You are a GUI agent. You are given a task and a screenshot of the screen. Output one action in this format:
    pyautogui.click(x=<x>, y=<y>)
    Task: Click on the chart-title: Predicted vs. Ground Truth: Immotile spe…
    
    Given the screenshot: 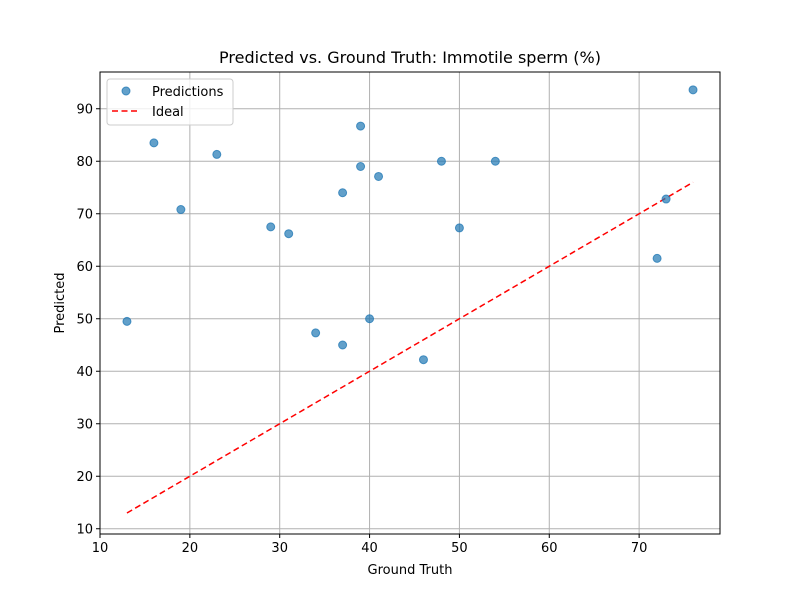 What is the action you would take?
    pyautogui.click(x=410, y=57)
    